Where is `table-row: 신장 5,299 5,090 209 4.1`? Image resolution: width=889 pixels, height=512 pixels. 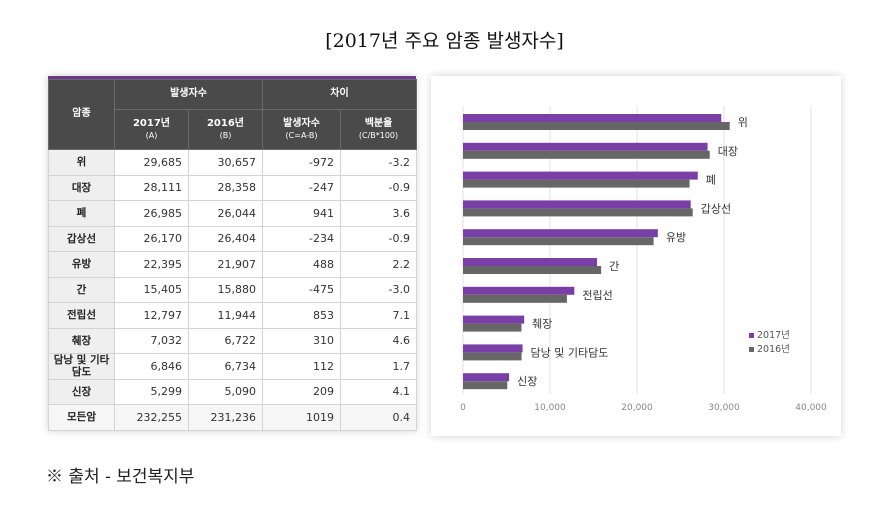 table-row: 신장 5,299 5,090 209 4.1 is located at coordinates (232, 391).